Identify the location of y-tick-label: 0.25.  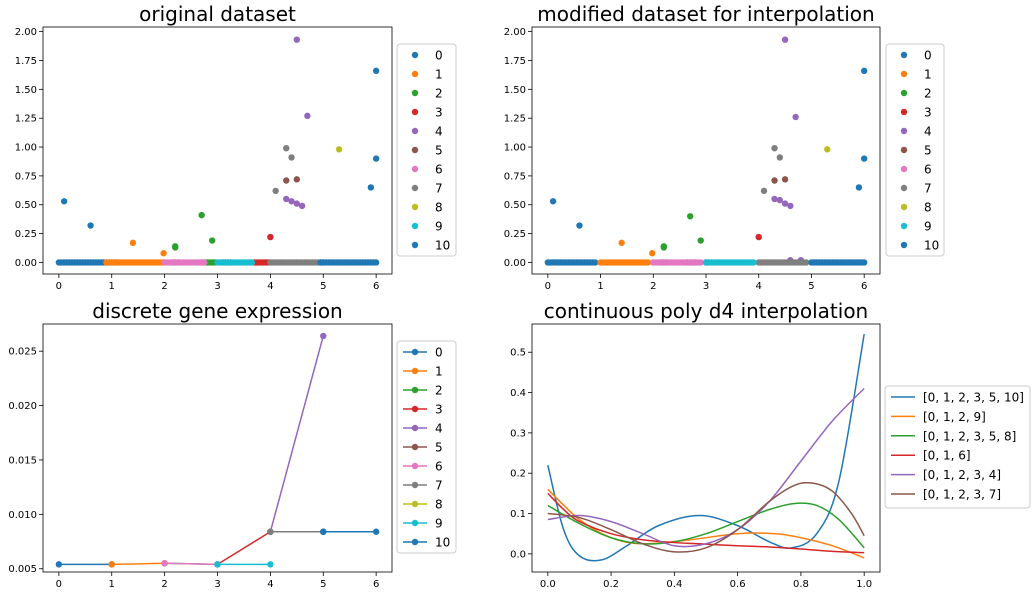
(515, 234).